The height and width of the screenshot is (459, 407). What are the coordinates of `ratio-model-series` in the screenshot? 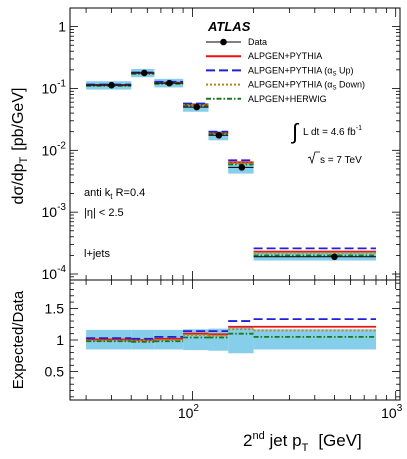 It's located at (231, 330).